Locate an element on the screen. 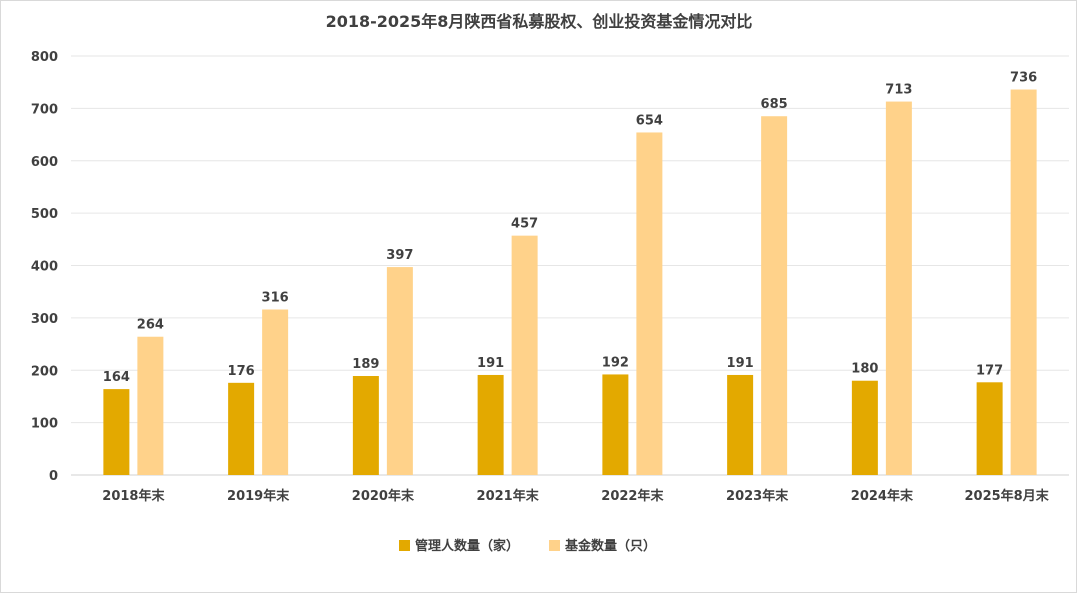 This screenshot has height=594, width=1077. y-tick-label: 400 is located at coordinates (44, 267).